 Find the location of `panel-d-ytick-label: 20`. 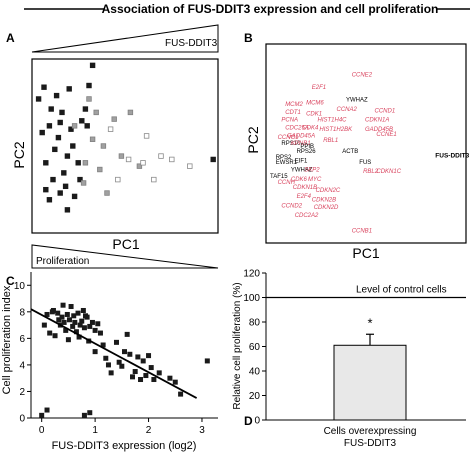

panel-d-ytick-label: 20 is located at coordinates (255, 396).